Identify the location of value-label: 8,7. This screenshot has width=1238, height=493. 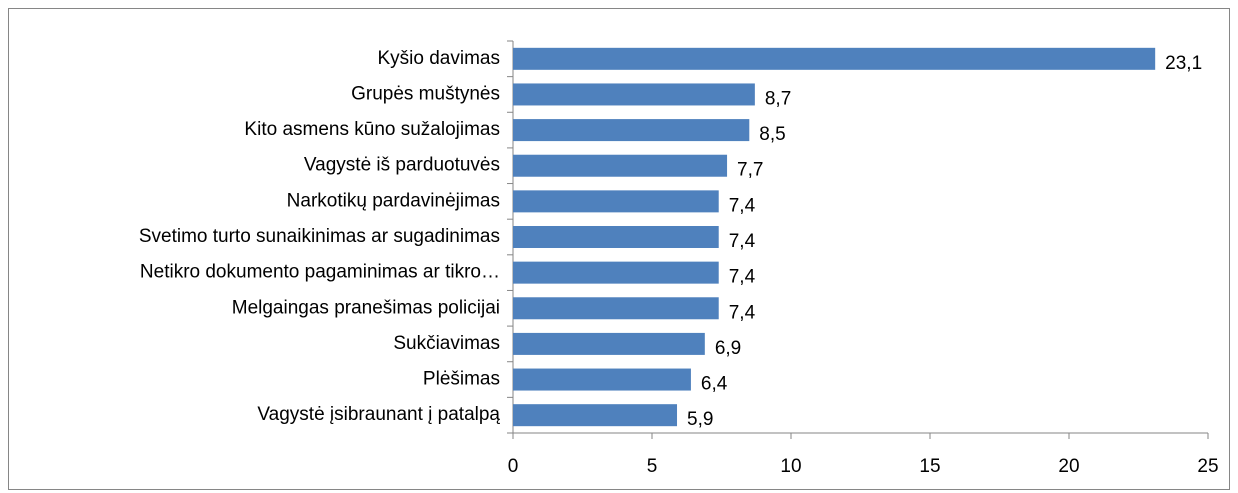
(778, 98).